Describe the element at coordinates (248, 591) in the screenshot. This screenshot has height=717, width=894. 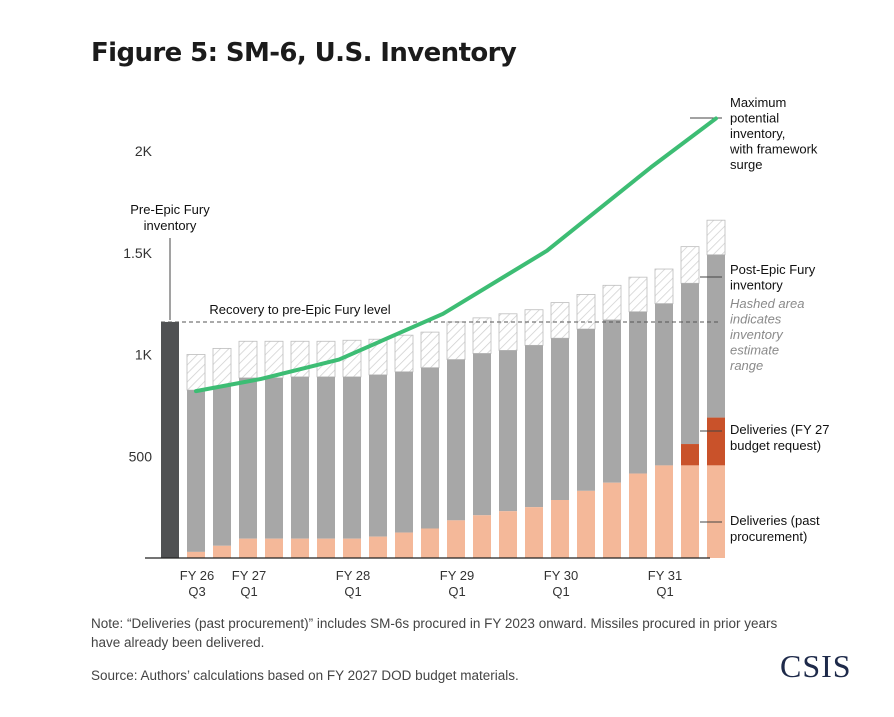
I see `x-tick-label-2-bottom: Q1` at that location.